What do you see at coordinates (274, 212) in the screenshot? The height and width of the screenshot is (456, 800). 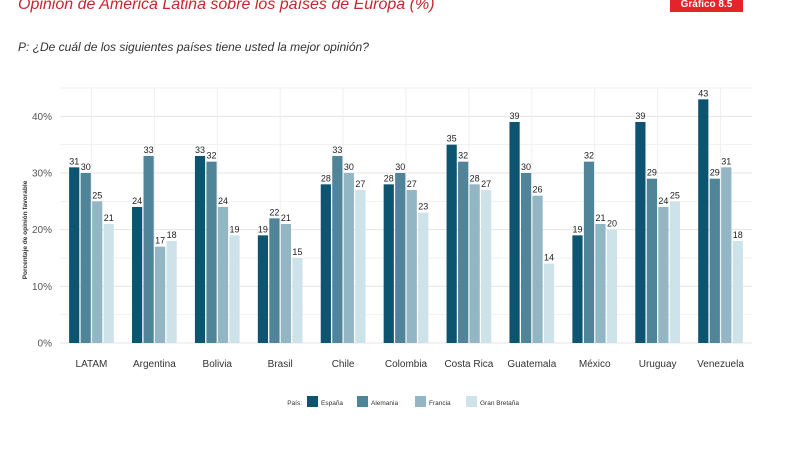 I see `bar-value-label: 22` at bounding box center [274, 212].